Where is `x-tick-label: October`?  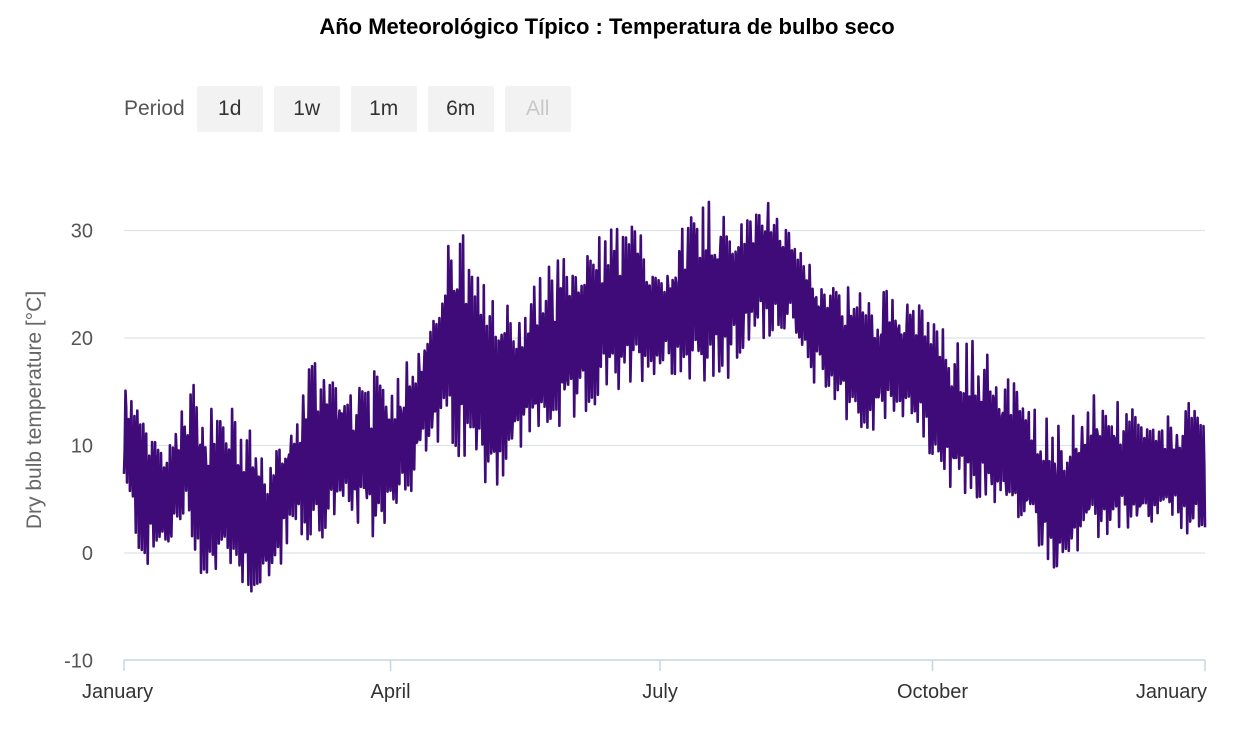 x-tick-label: October is located at coordinates (932, 692).